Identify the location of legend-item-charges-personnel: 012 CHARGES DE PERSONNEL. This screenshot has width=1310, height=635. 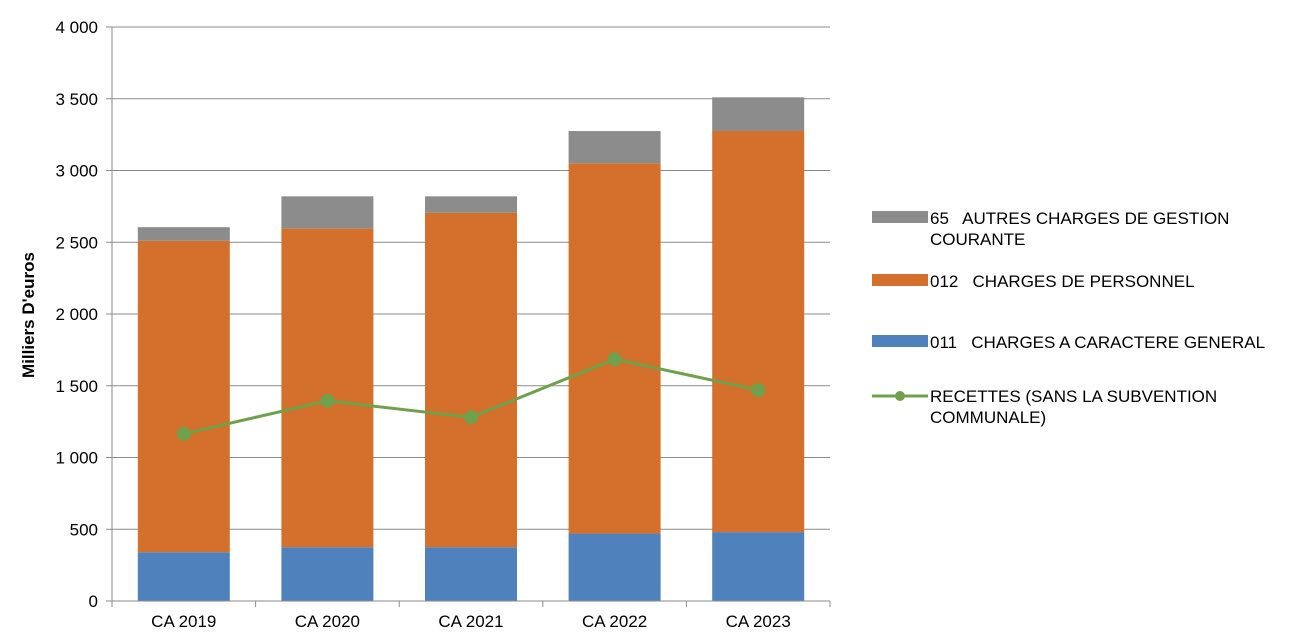
(1091, 299).